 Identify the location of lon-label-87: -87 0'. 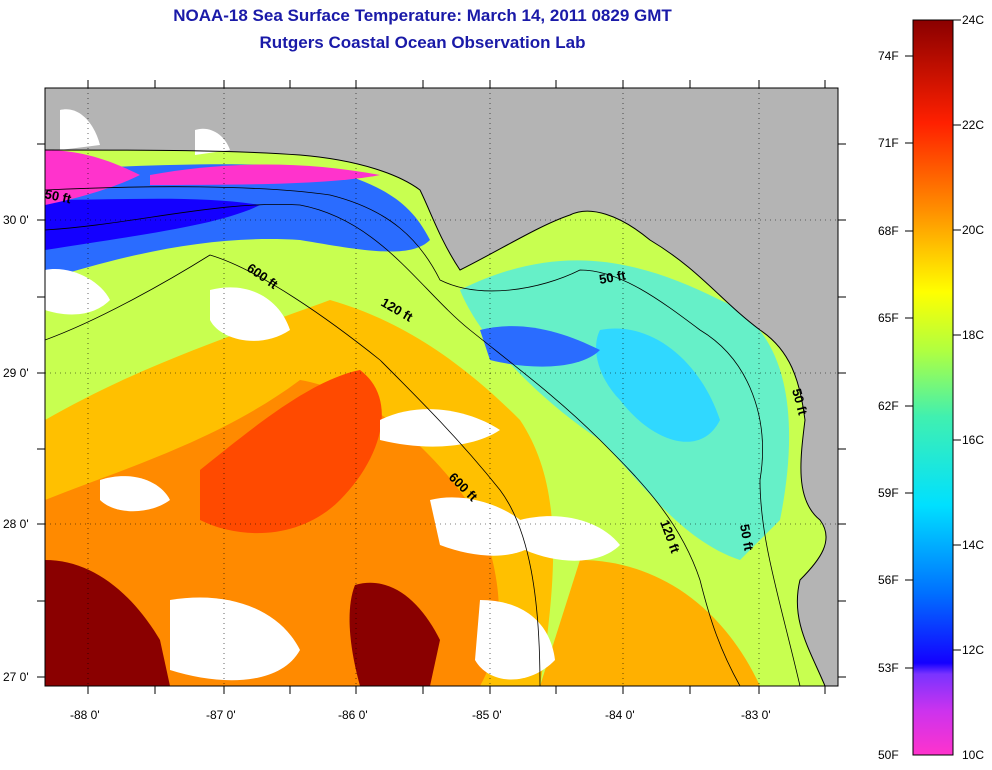
(221, 715).